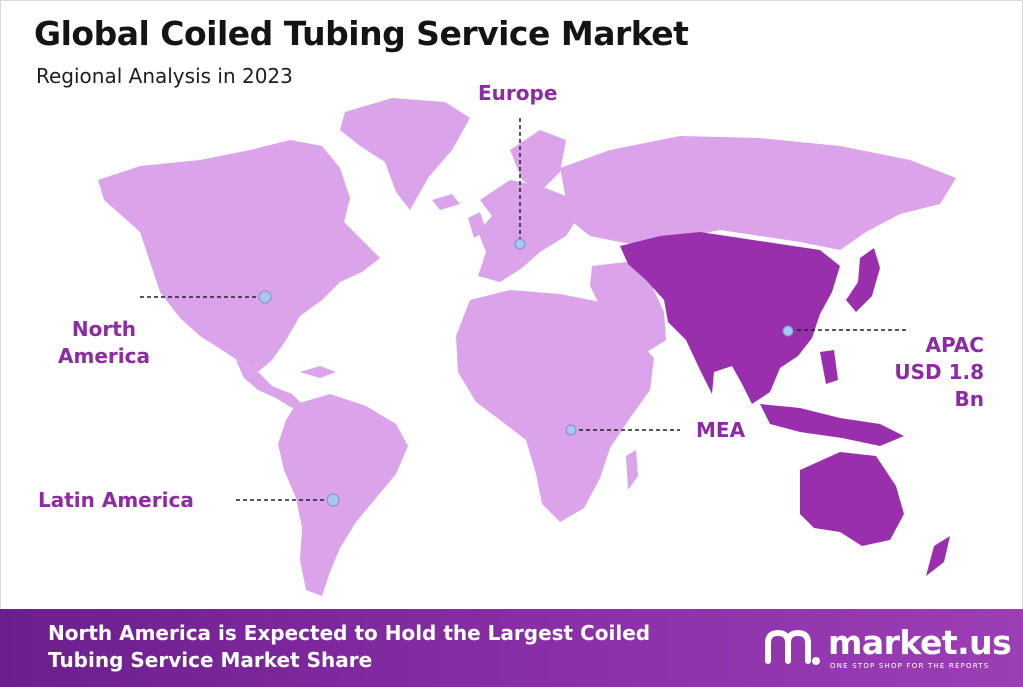 The image size is (1023, 687). What do you see at coordinates (852, 499) in the screenshot?
I see `australia-shape` at bounding box center [852, 499].